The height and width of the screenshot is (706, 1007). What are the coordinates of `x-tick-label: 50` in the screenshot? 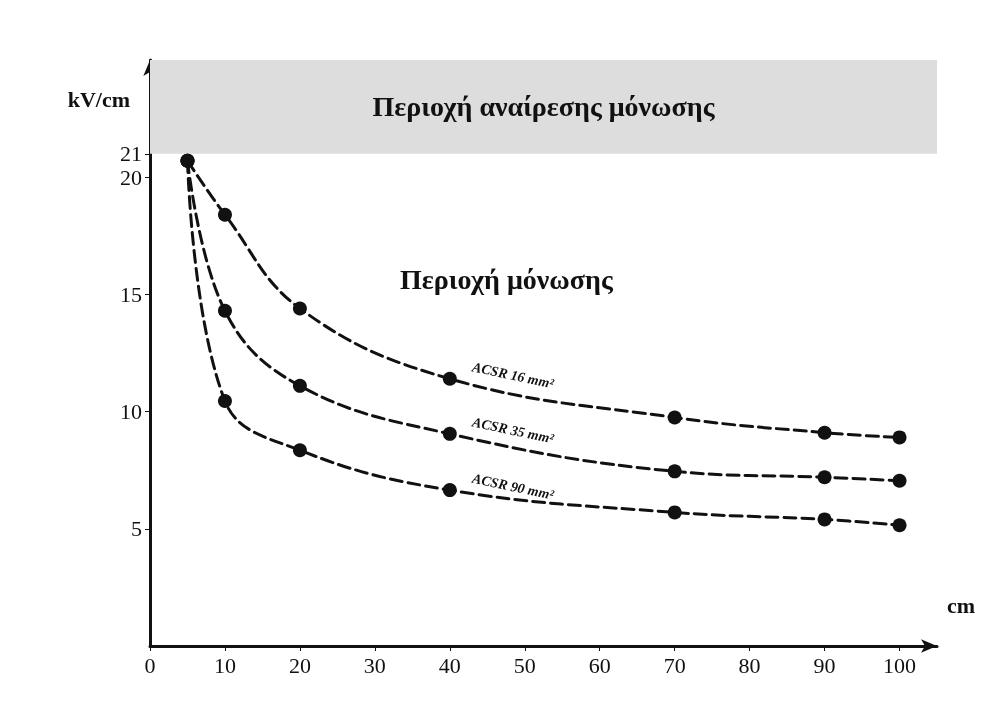 It's located at (524, 665).